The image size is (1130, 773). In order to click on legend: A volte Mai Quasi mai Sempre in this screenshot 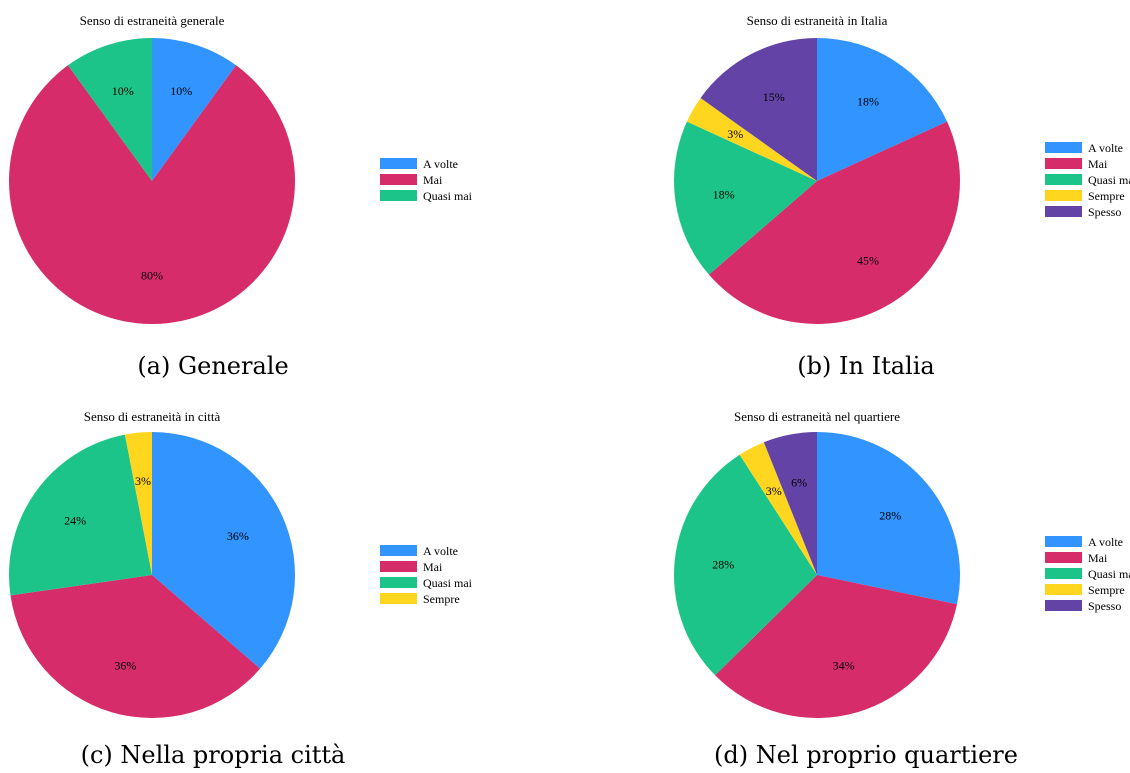, I will do `click(426, 575)`.